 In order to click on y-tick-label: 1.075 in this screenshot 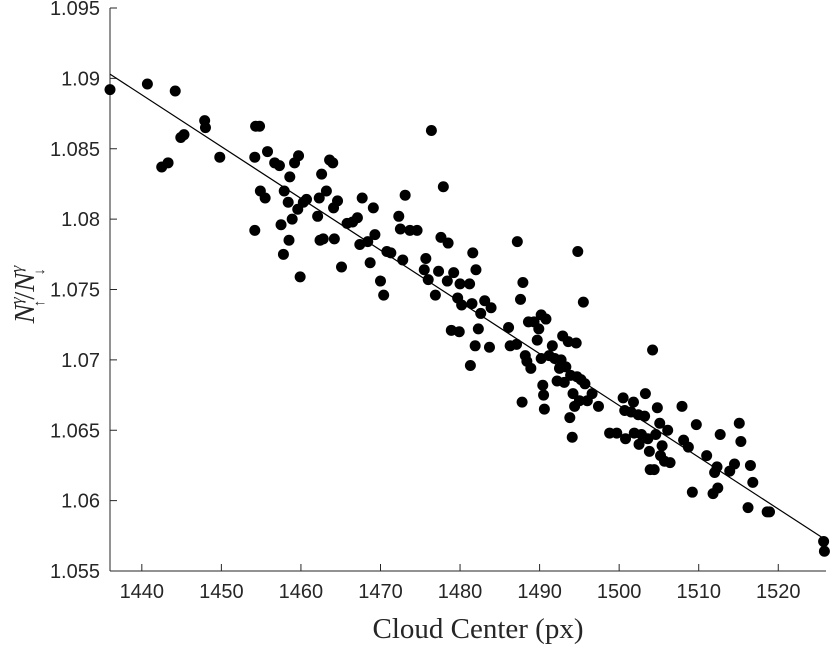, I will do `click(75, 291)`.